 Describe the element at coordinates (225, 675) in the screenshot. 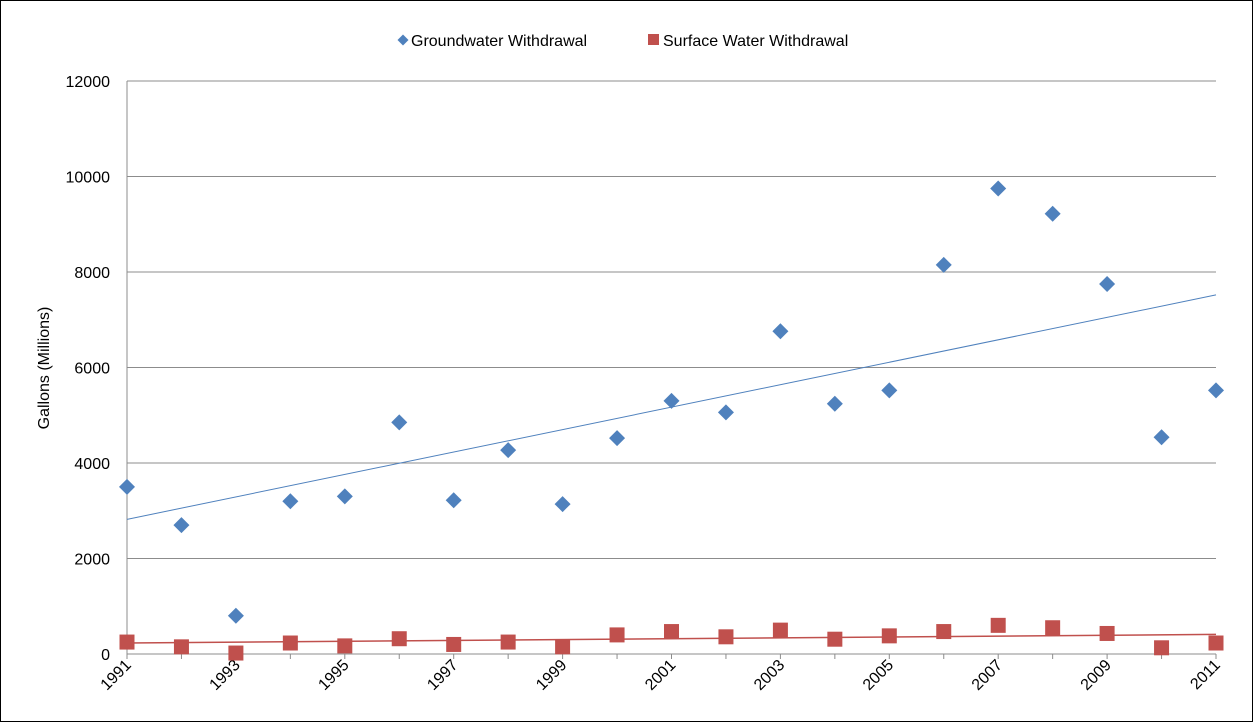

I see `x-tick-label: 1993` at that location.